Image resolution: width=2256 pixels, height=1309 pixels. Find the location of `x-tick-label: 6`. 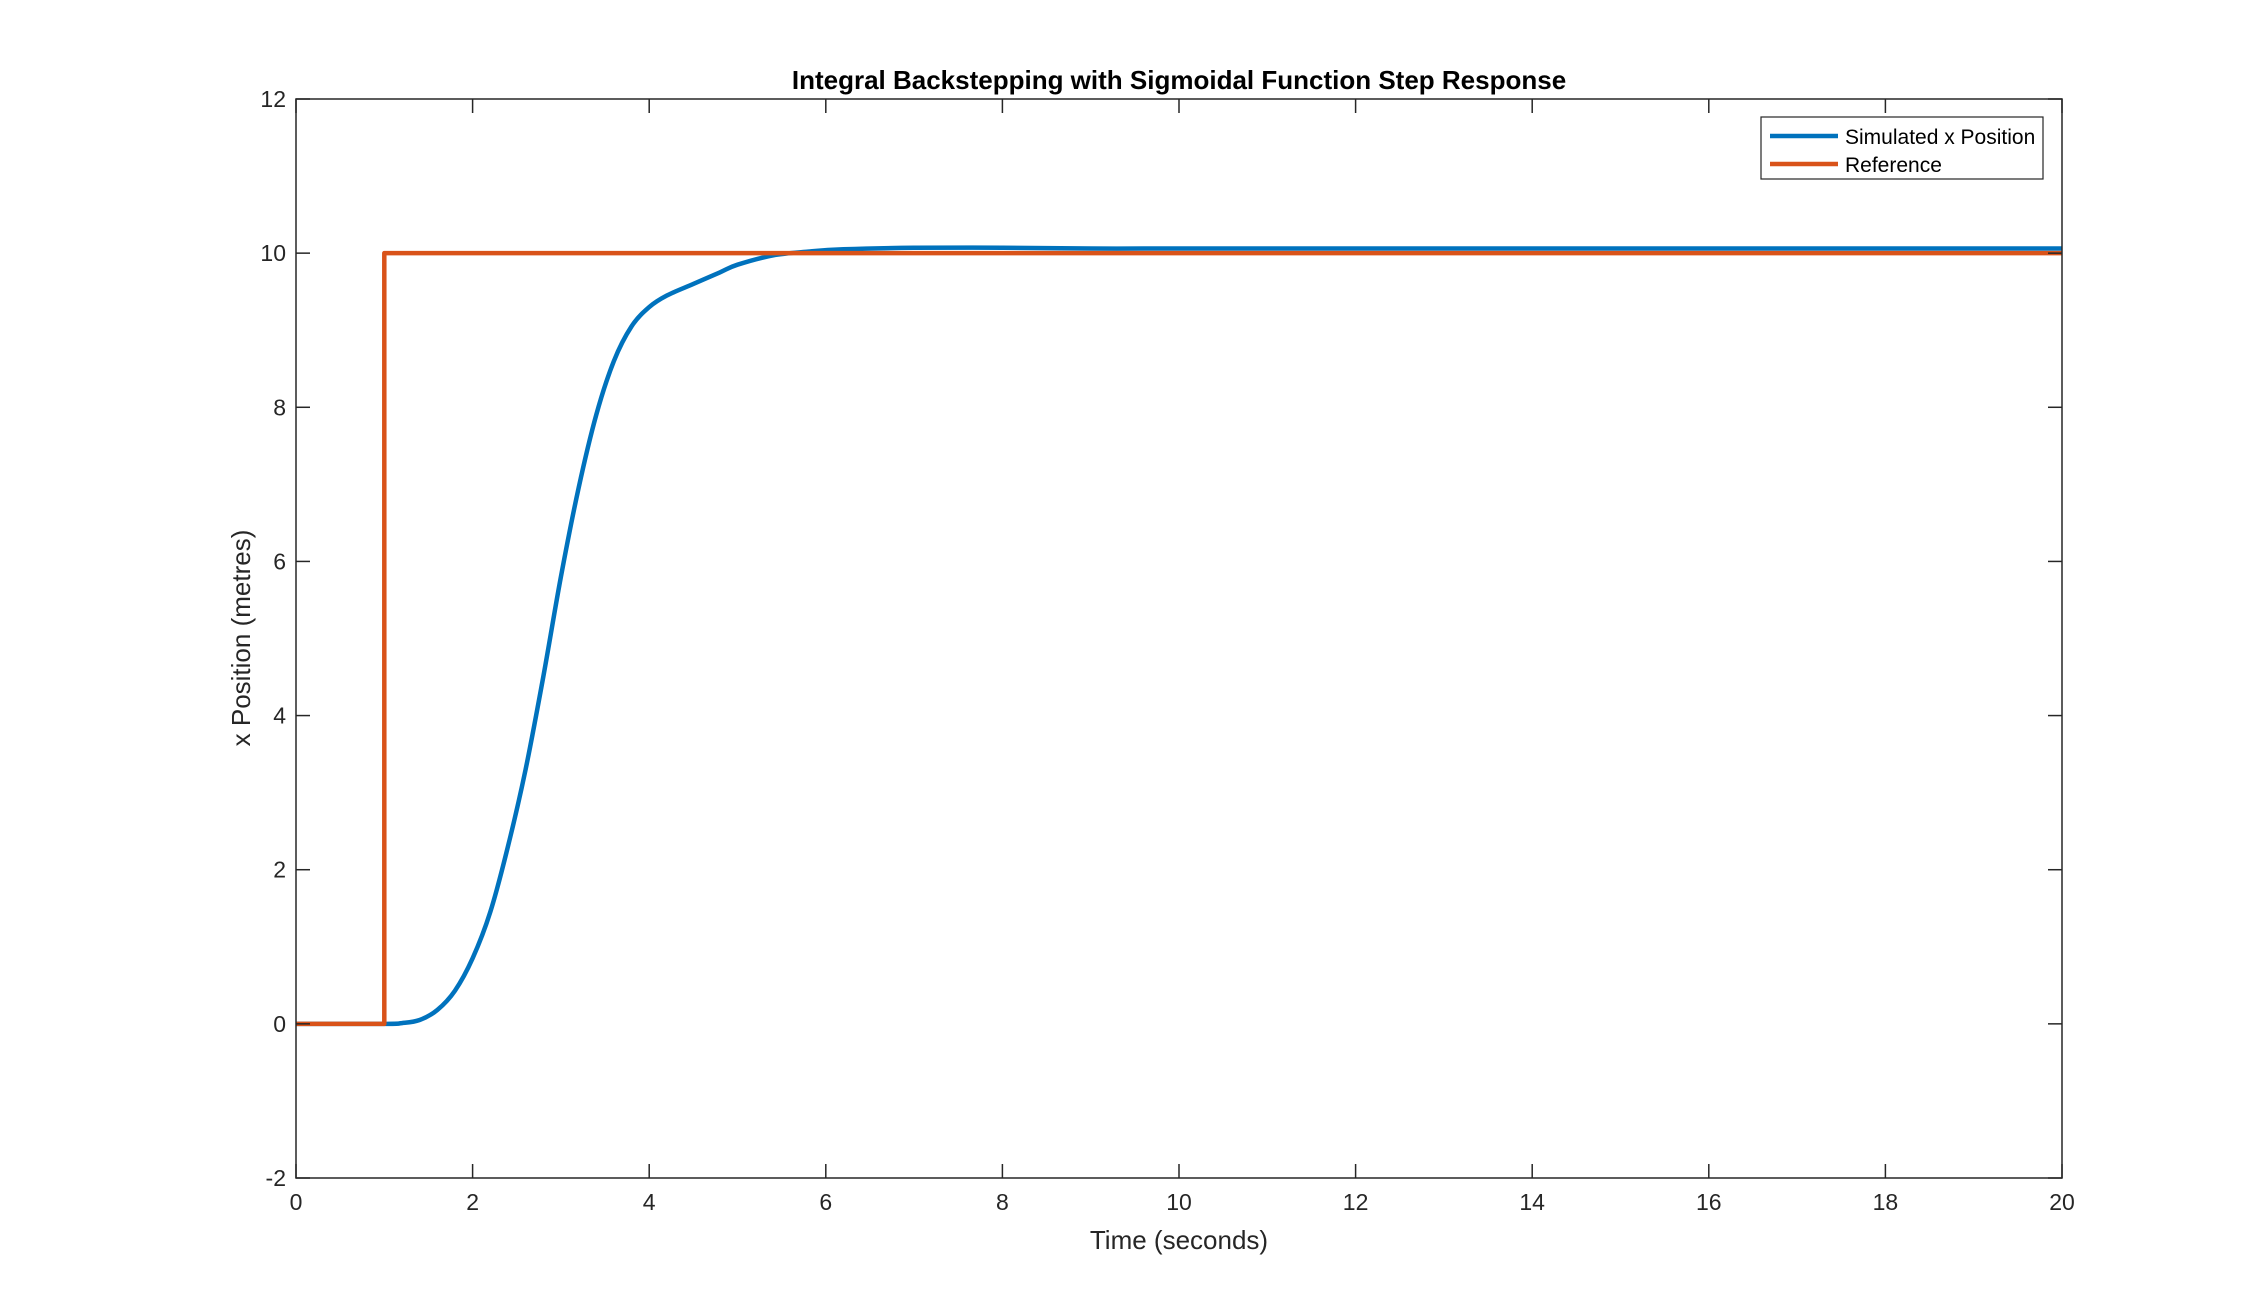

x-tick-label: 6 is located at coordinates (825, 1202).